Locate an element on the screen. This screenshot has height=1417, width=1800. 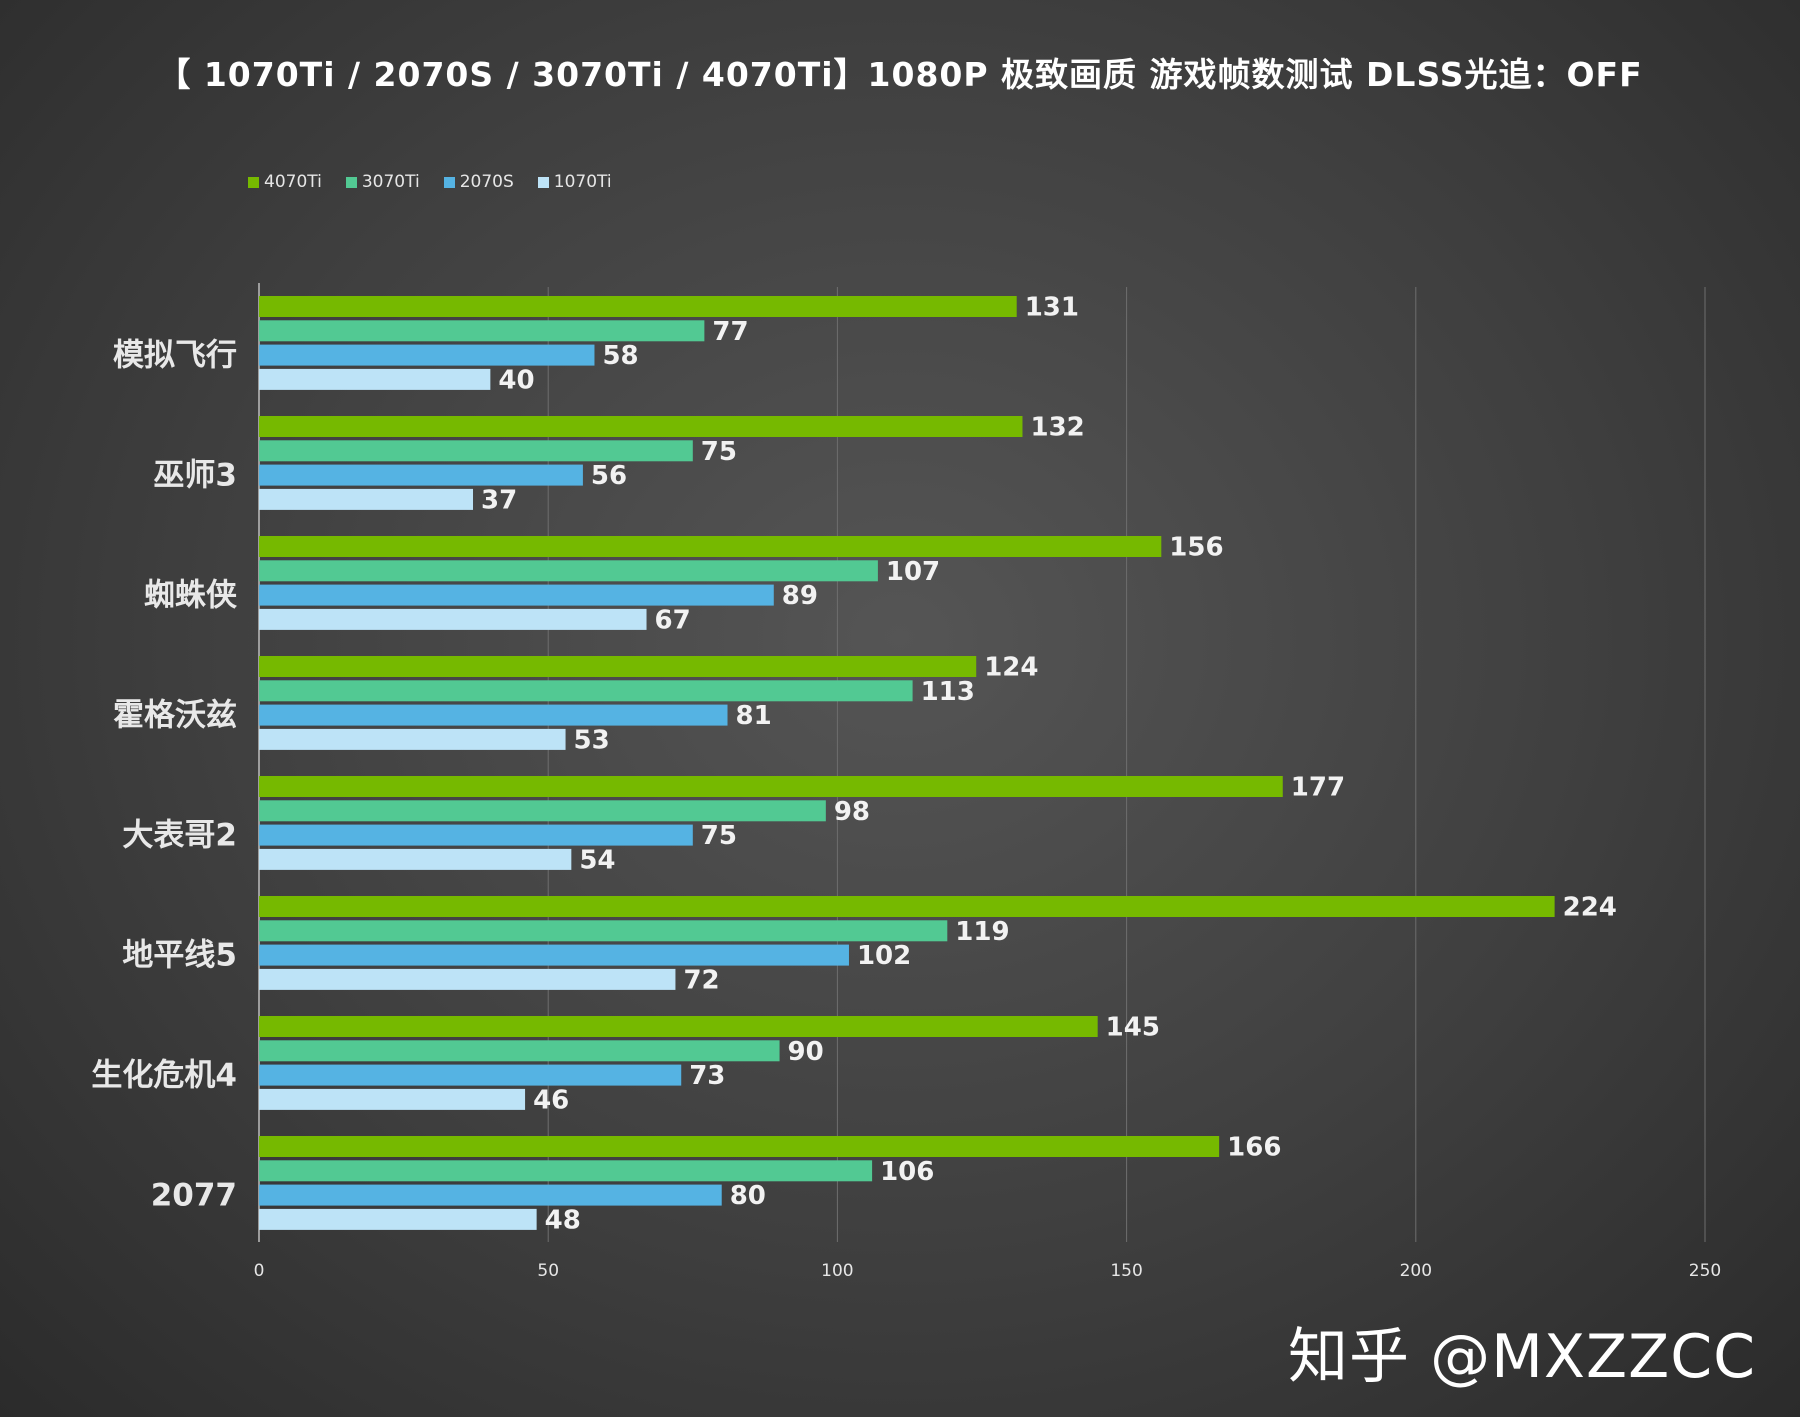
data-label: 56 is located at coordinates (609, 476).